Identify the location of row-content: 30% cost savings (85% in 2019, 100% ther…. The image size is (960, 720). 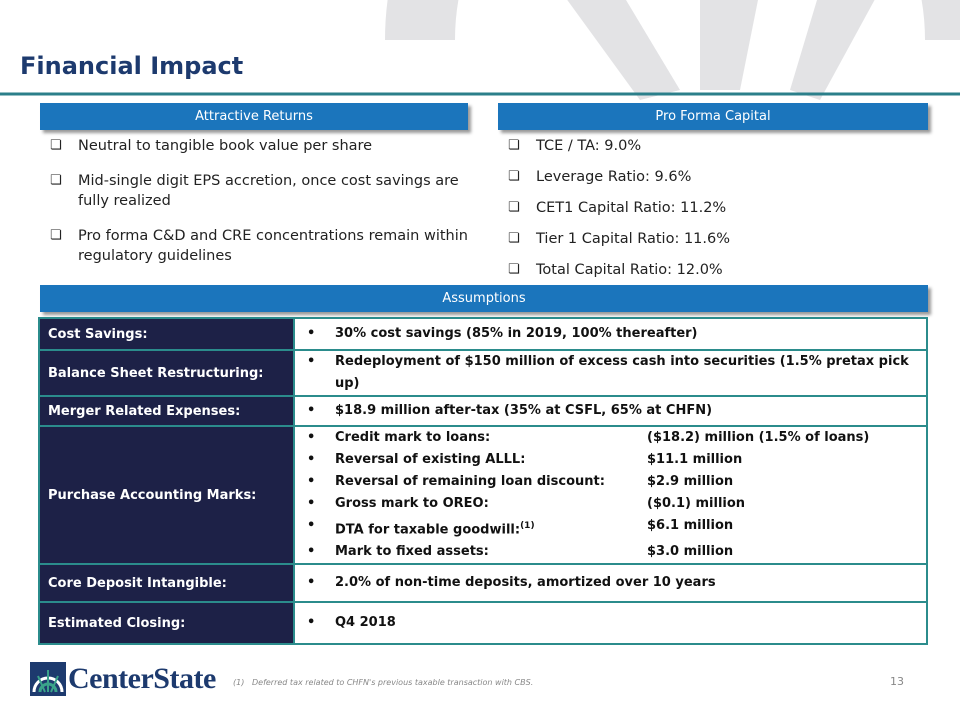
(610, 334).